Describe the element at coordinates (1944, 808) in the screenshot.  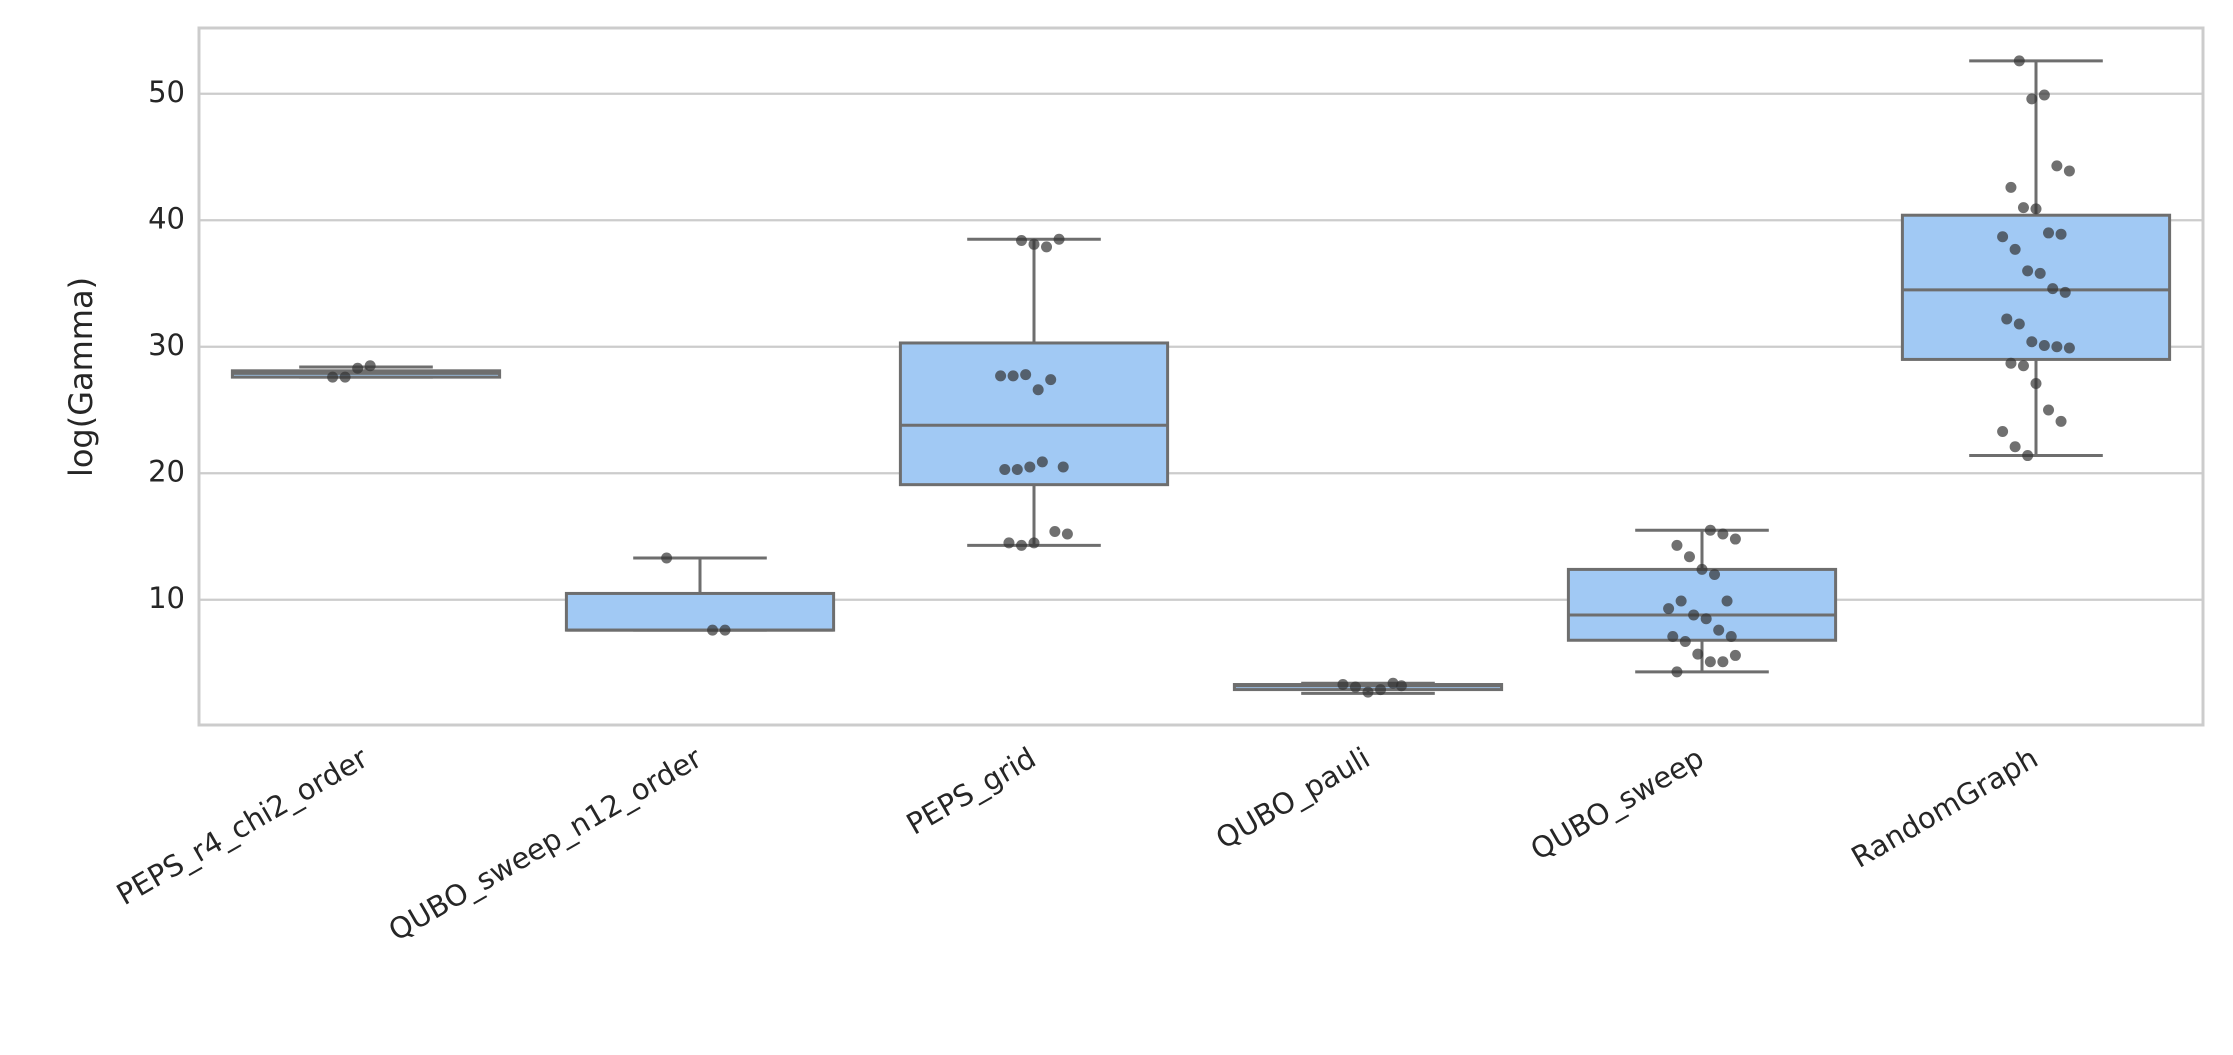
I see `x-tick-label: RandomGraph` at that location.